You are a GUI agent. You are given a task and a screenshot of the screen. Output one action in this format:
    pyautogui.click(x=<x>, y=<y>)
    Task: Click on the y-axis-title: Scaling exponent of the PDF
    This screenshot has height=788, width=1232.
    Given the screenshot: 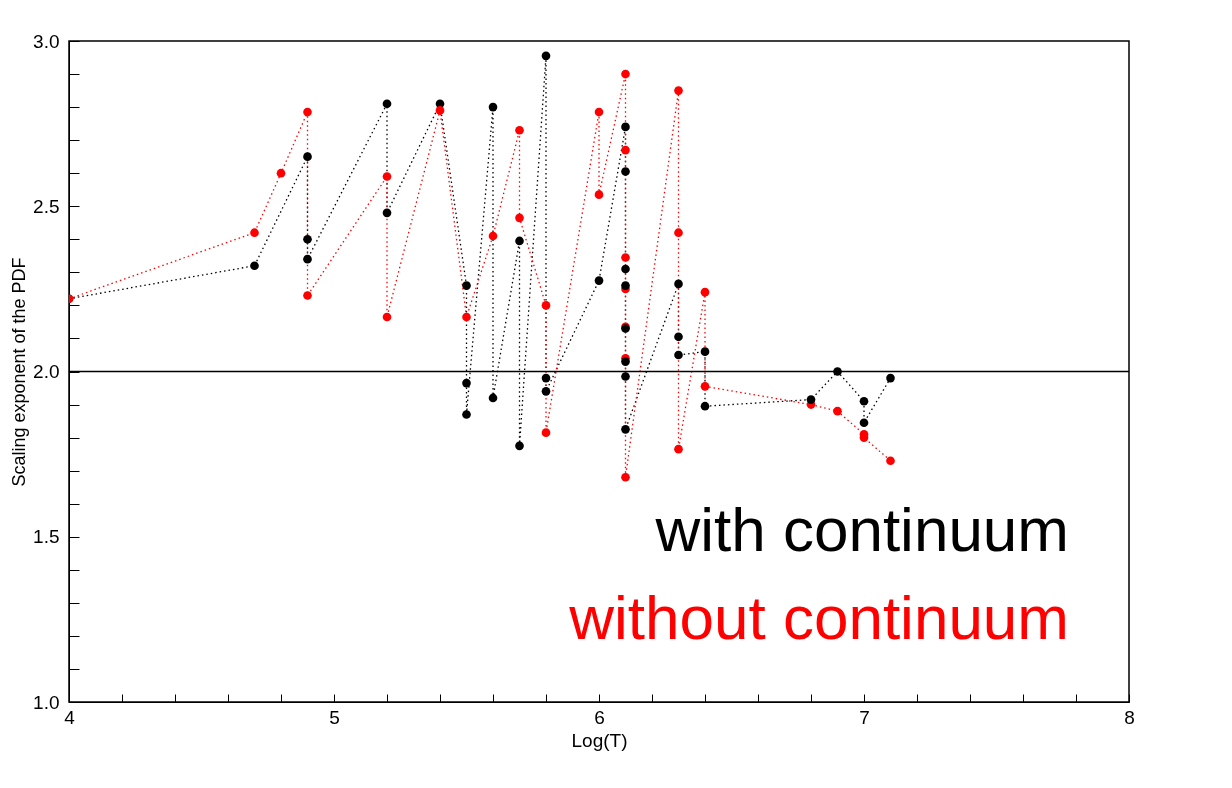 What is the action you would take?
    pyautogui.click(x=19, y=372)
    